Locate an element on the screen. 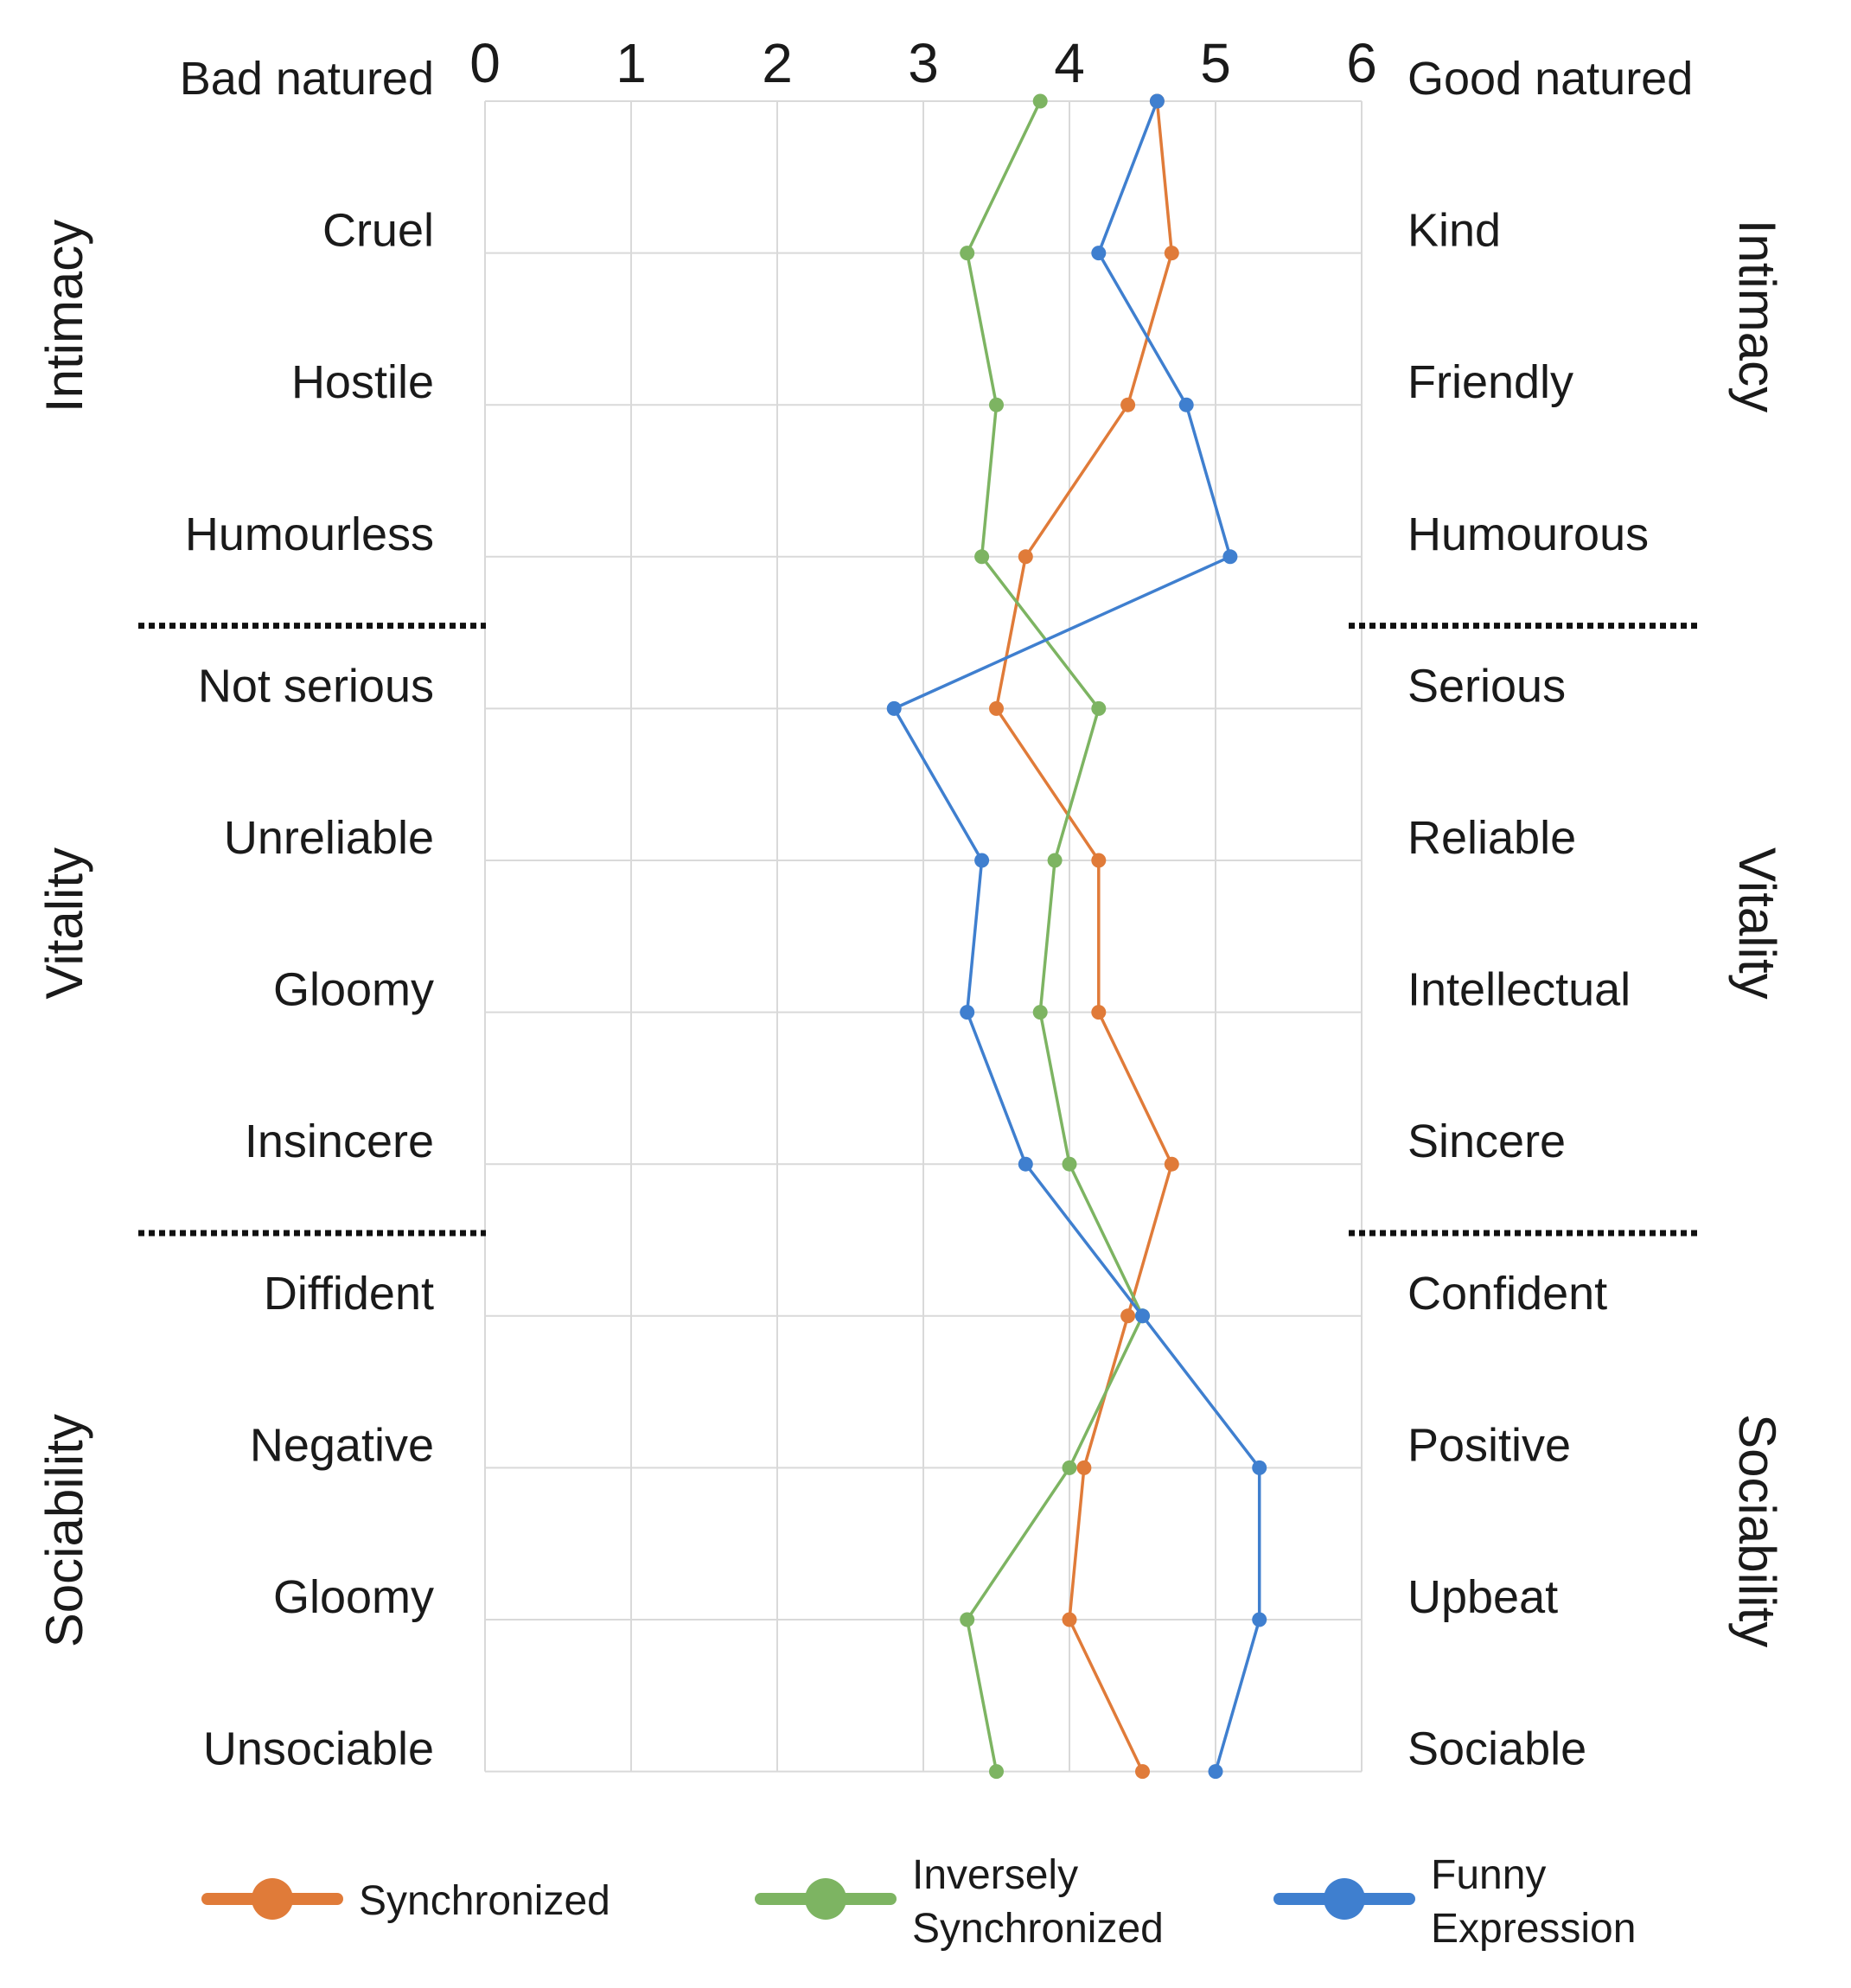 This screenshot has width=1851, height=1988. x-tick-label: 6 is located at coordinates (1361, 63).